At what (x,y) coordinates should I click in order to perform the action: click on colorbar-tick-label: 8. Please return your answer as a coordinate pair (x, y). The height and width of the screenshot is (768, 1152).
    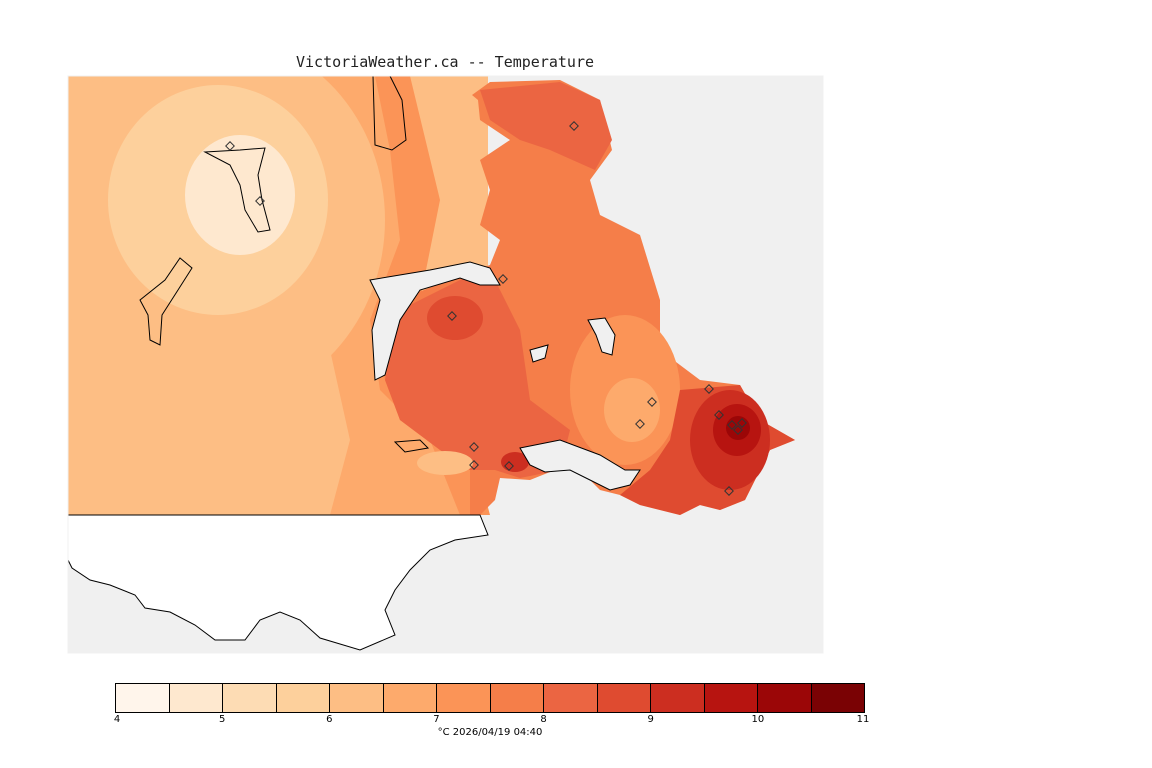
    Looking at the image, I should click on (543, 719).